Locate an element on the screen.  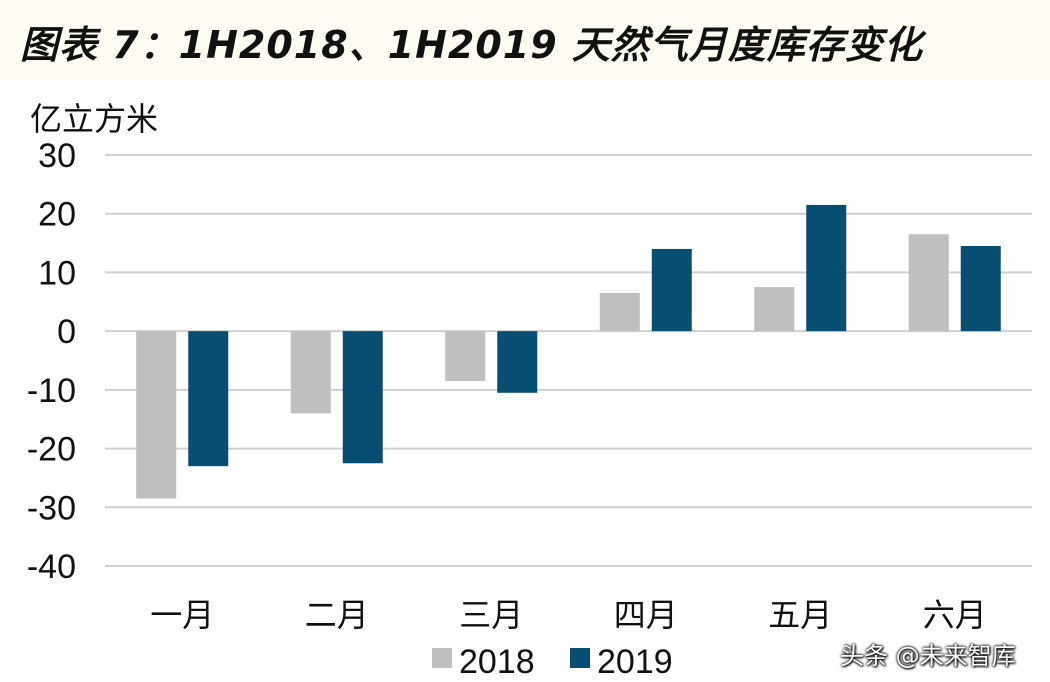
y-tick-label: -10 is located at coordinates (51, 391).